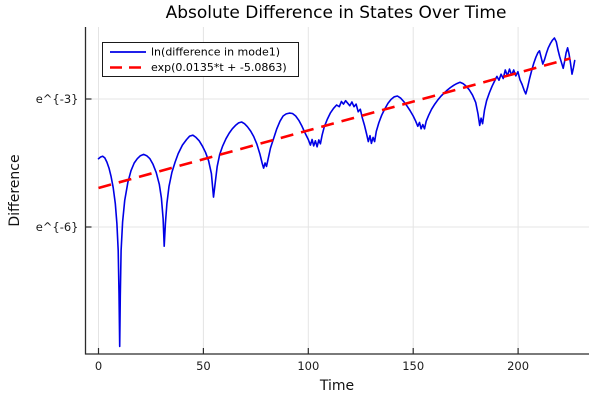 Image resolution: width=600 pixels, height=400 pixels. What do you see at coordinates (413, 366) in the screenshot?
I see `x-tick-label: 150` at bounding box center [413, 366].